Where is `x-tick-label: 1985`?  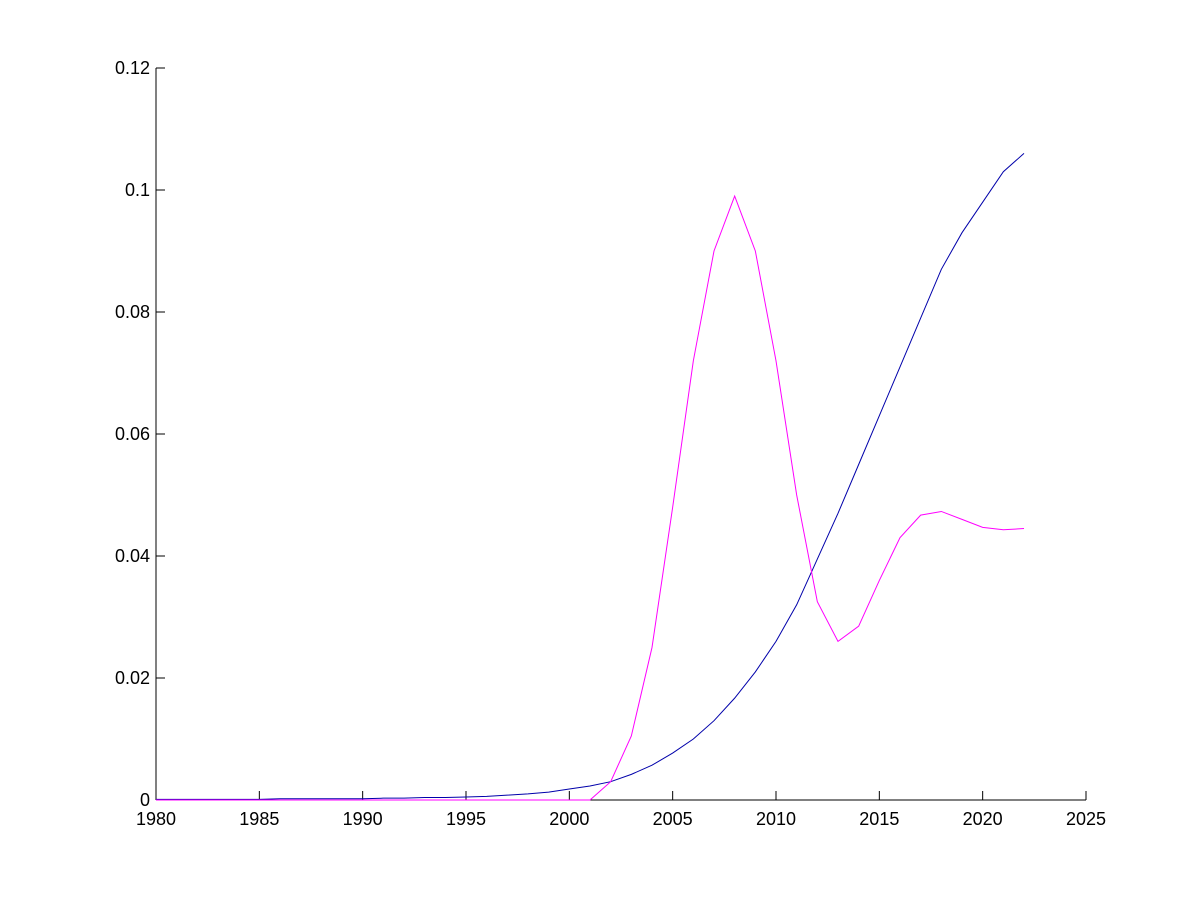 x-tick-label: 1985 is located at coordinates (259, 819).